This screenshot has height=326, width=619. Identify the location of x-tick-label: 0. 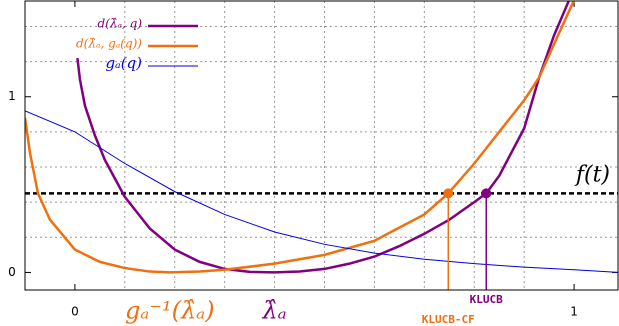
(75, 312).